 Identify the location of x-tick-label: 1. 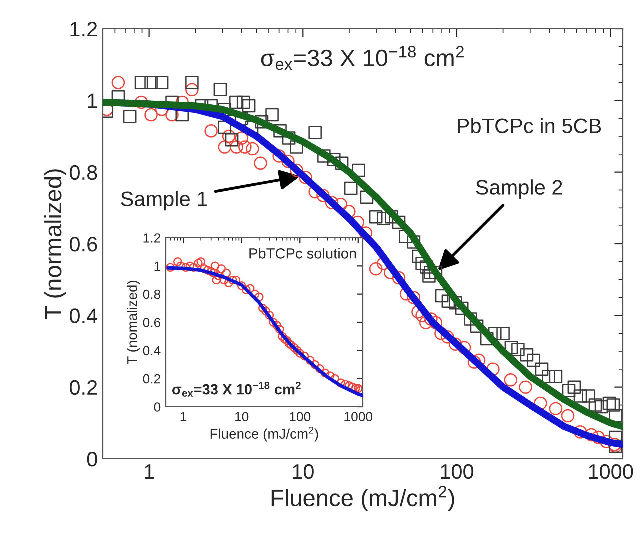
(183, 417).